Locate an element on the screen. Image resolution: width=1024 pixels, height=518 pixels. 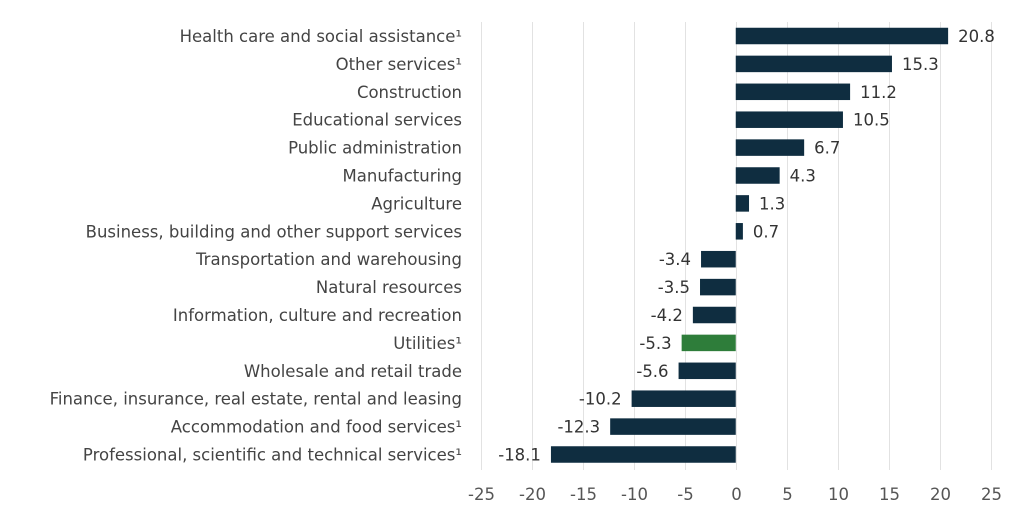
x-tick-label: 10 is located at coordinates (838, 494).